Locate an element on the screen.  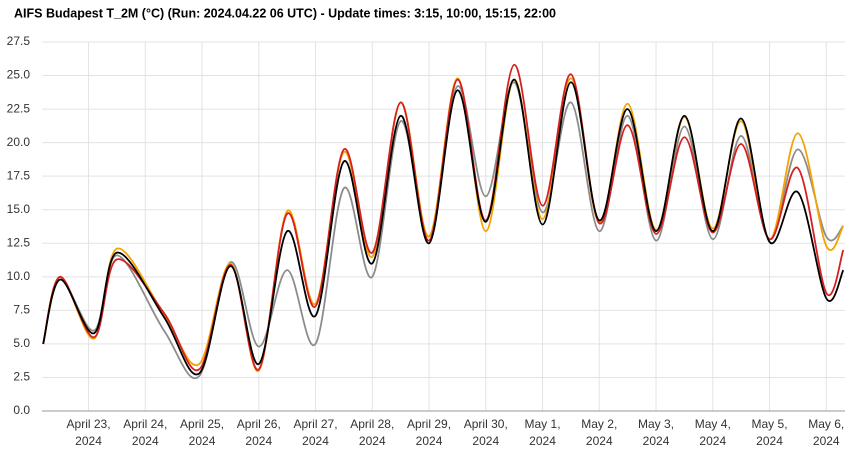
x-tick-label-line: April 23, is located at coordinates (89, 424).